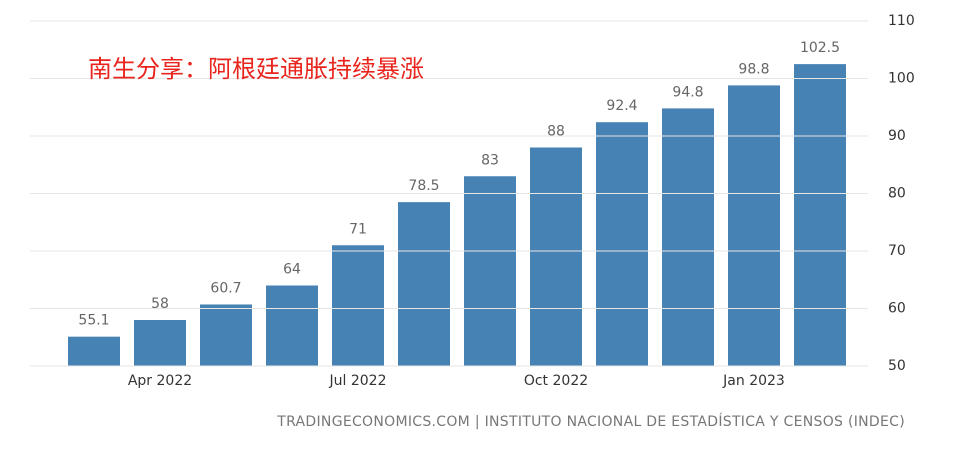  Describe the element at coordinates (556, 132) in the screenshot. I see `value-label: 88` at that location.